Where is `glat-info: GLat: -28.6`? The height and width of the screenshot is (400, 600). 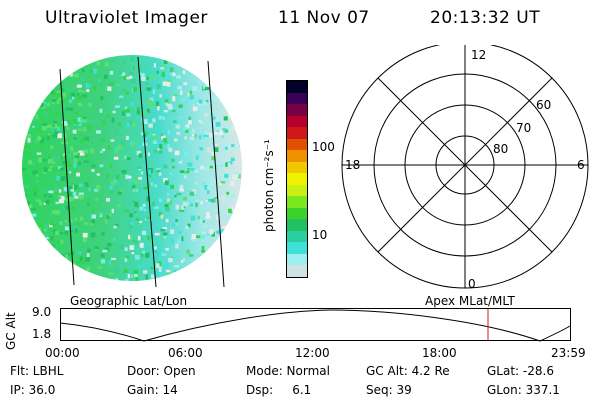
glat-info: GLat: -28.6 is located at coordinates (520, 371).